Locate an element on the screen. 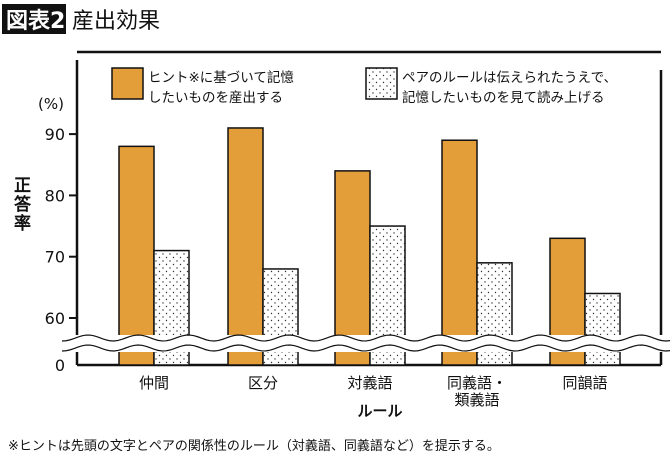  legend-label: 記憶したいものを見て読み上げる is located at coordinates (503, 97).